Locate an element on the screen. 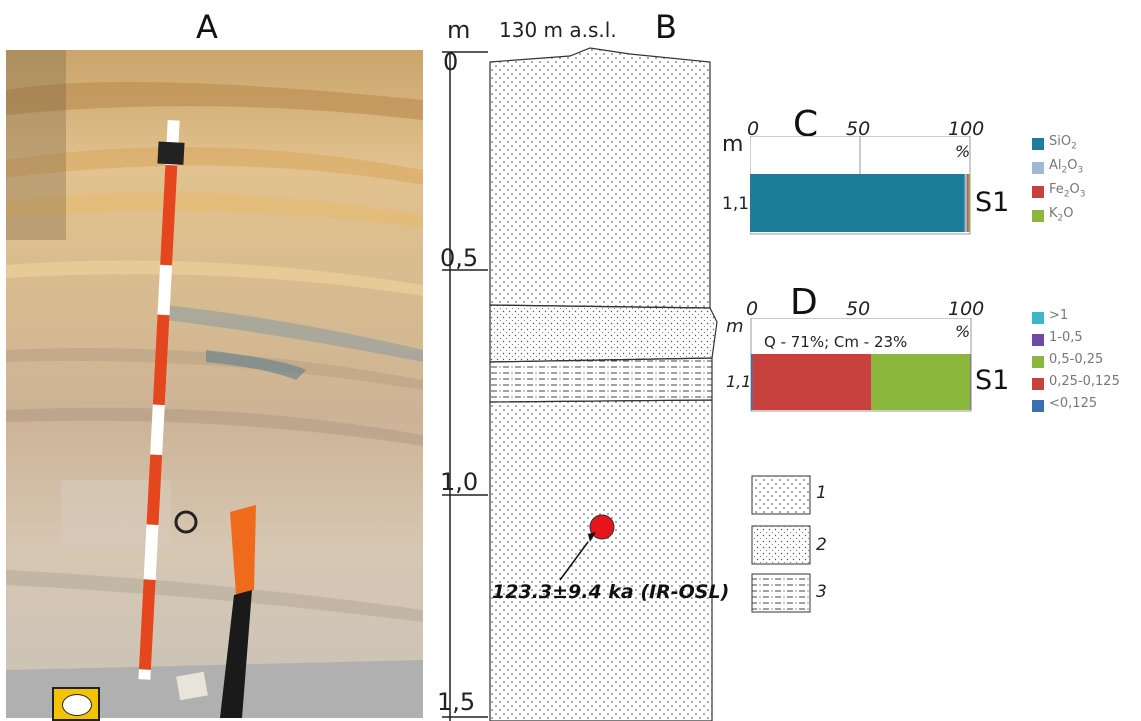  lithology-label-1: 1 is located at coordinates (821, 493).